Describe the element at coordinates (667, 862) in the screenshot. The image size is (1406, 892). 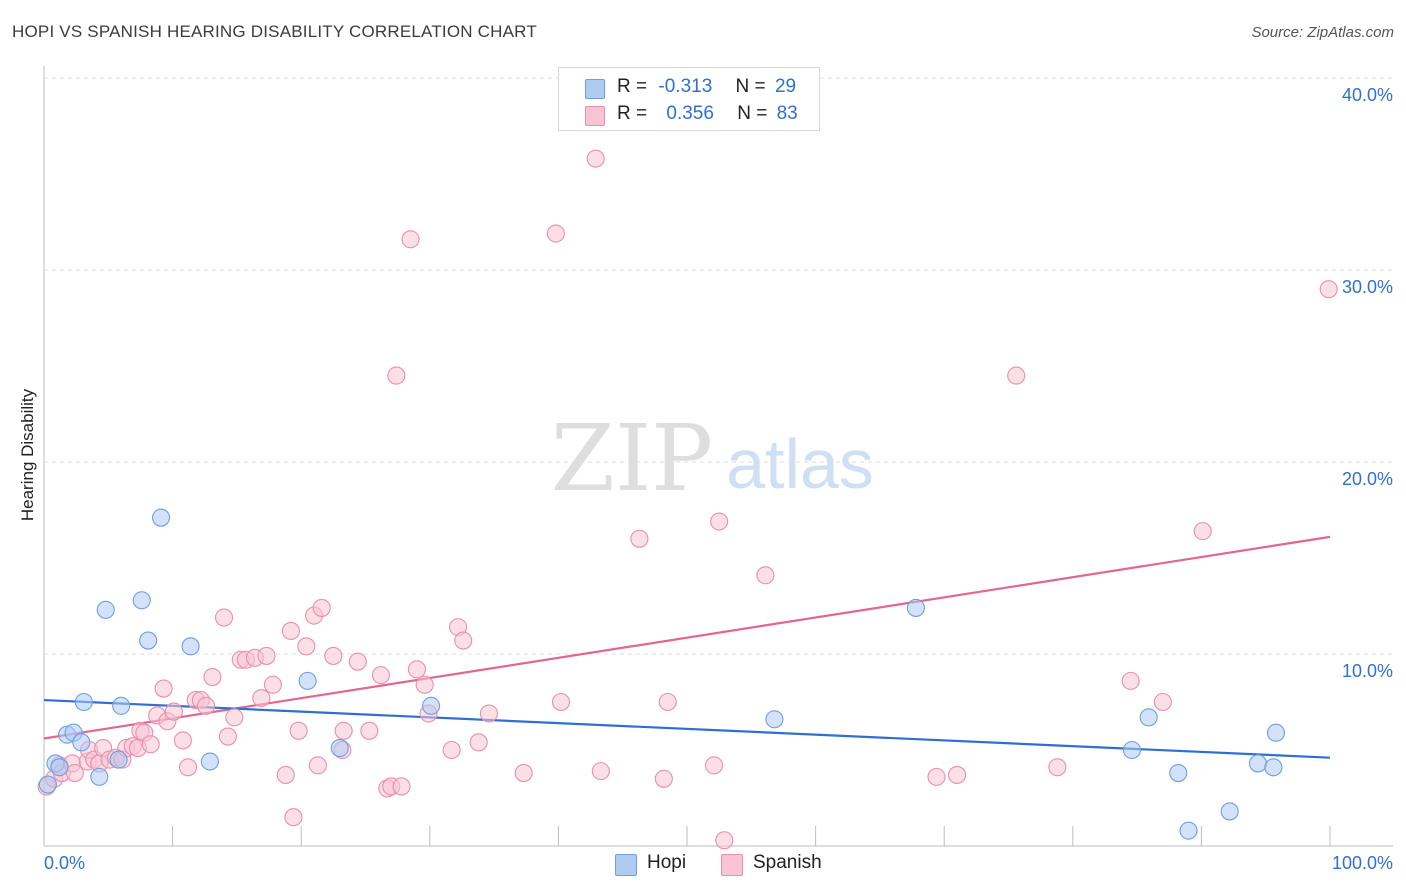
I see `legend-label-hopi: Hopi` at that location.